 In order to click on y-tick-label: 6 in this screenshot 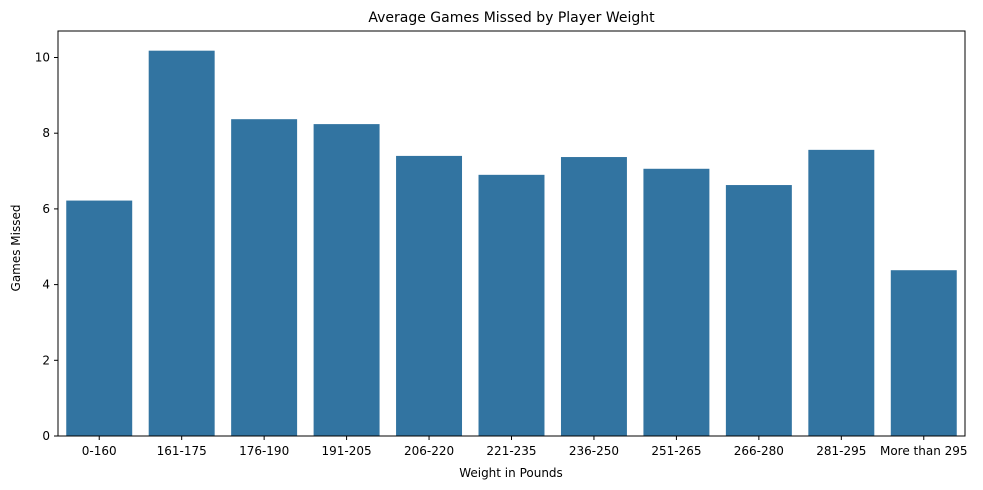, I will do `click(46, 209)`.